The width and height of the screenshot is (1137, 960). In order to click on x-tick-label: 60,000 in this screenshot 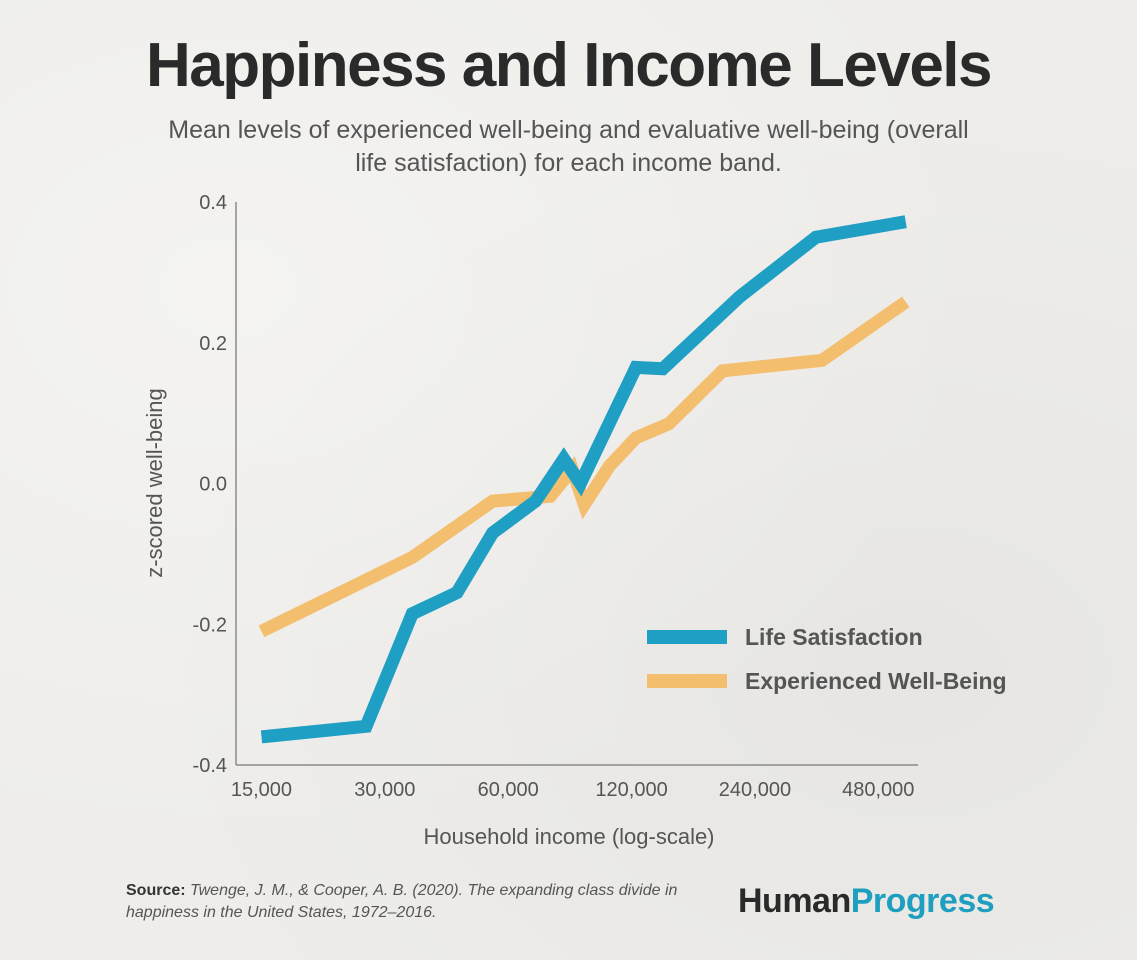, I will do `click(508, 790)`.